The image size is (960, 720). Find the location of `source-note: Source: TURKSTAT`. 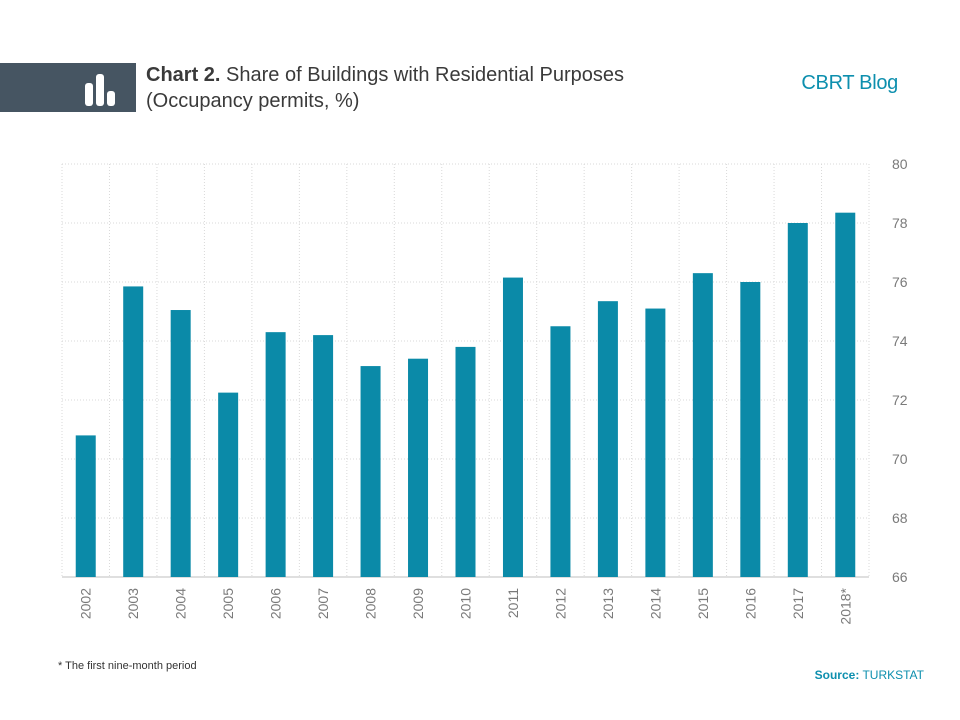

source-note: Source: TURKSTAT is located at coordinates (869, 675).